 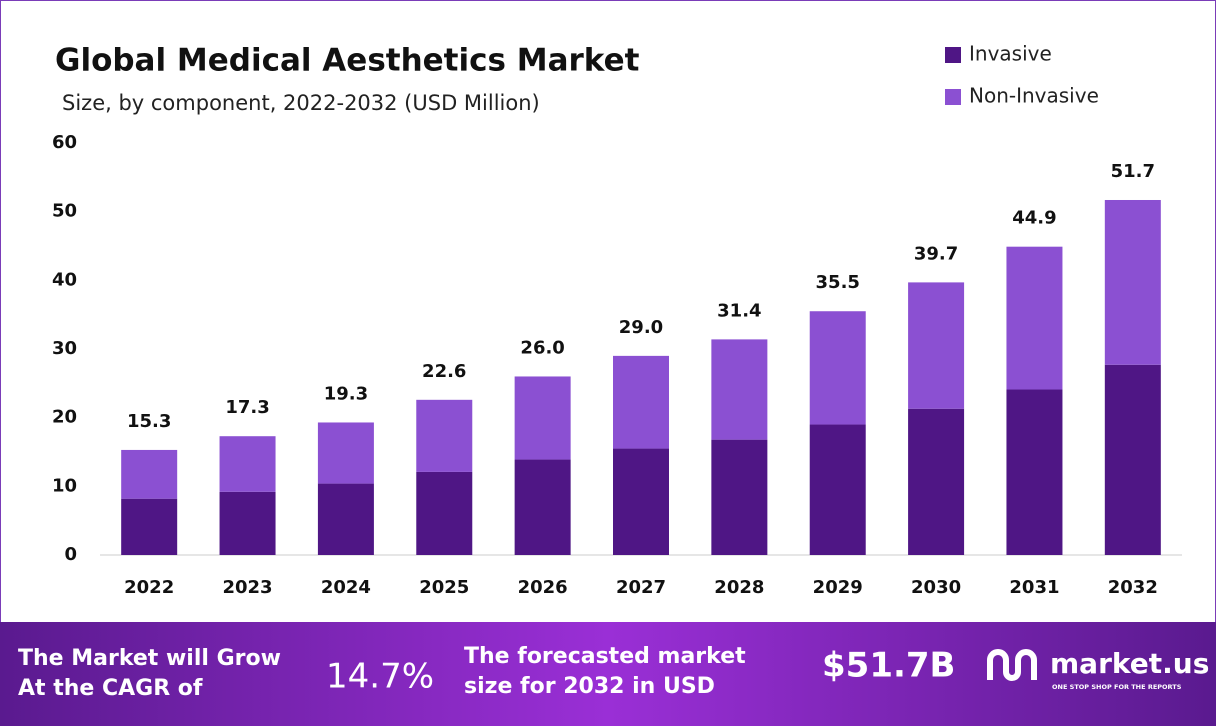 I want to click on total-label: 26.0, so click(x=542, y=347).